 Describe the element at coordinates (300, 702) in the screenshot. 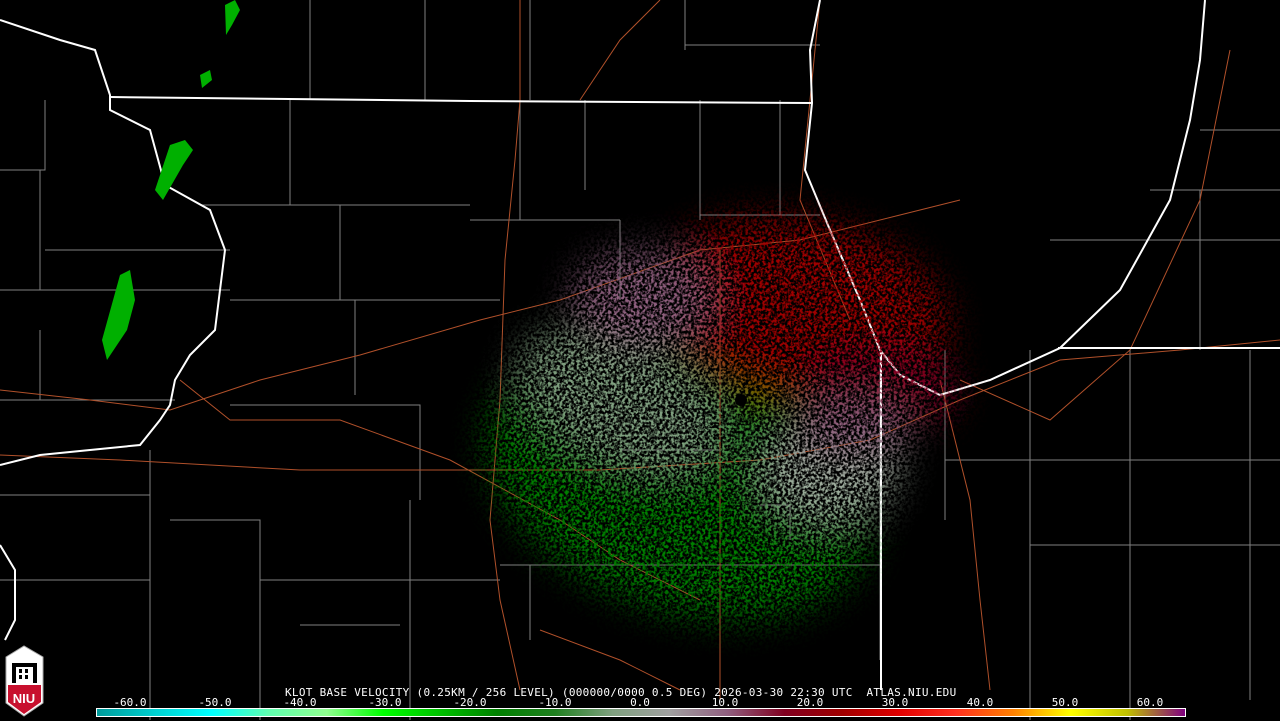

I see `colorbar-tick-label: -40.0` at that location.